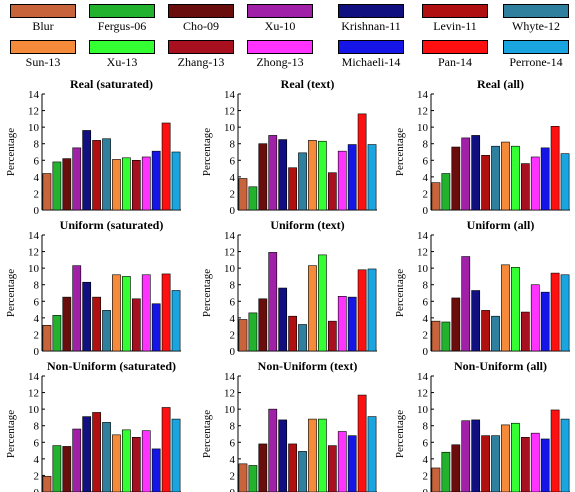 The width and height of the screenshot is (575, 492). What do you see at coordinates (122, 62) in the screenshot?
I see `legend-label: Xu-13` at bounding box center [122, 62].